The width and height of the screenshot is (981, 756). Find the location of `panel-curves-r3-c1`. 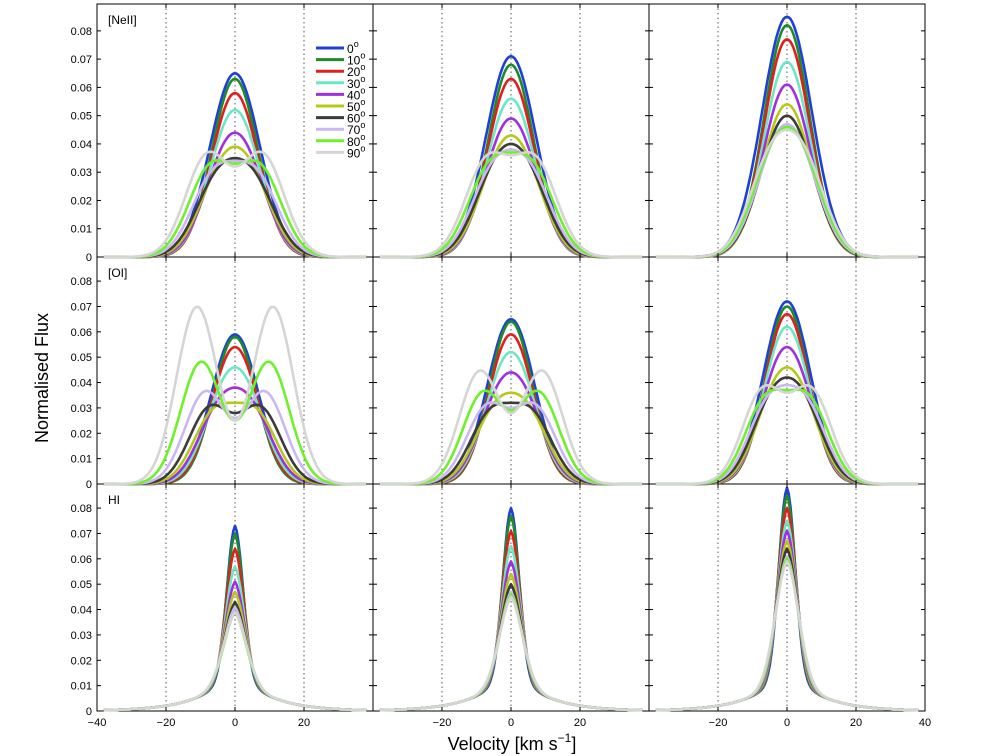

panel-curves-r3-c1 is located at coordinates (235, 618).